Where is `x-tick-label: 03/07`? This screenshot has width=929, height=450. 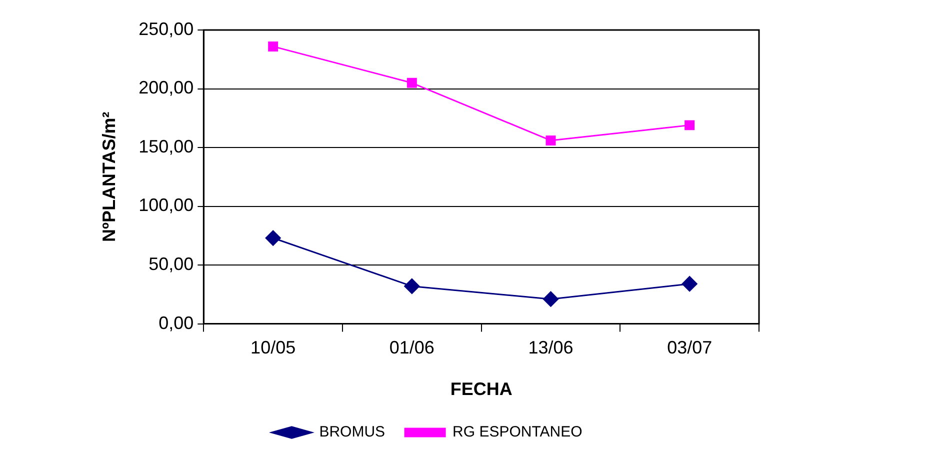 x-tick-label: 03/07 is located at coordinates (689, 348).